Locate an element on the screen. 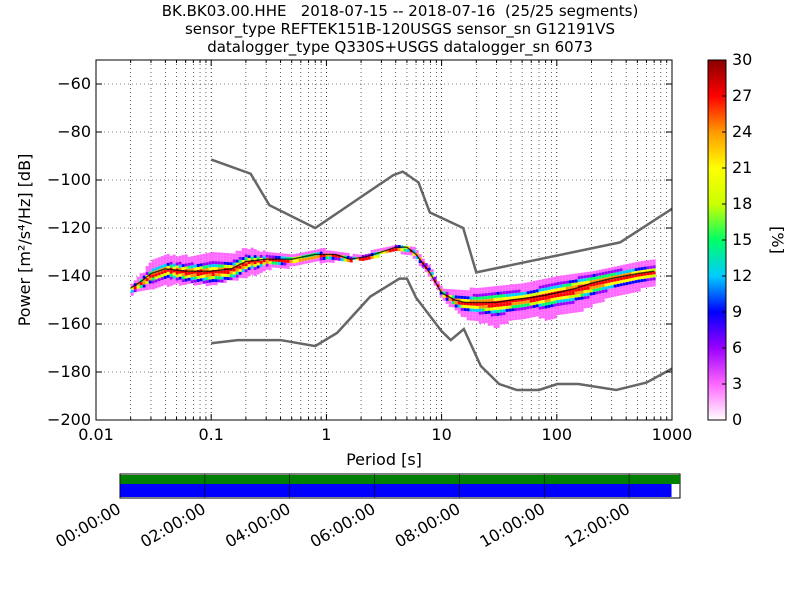 Image resolution: width=800 pixels, height=600 pixels. colorbar-tick-label: 0 is located at coordinates (737, 419).